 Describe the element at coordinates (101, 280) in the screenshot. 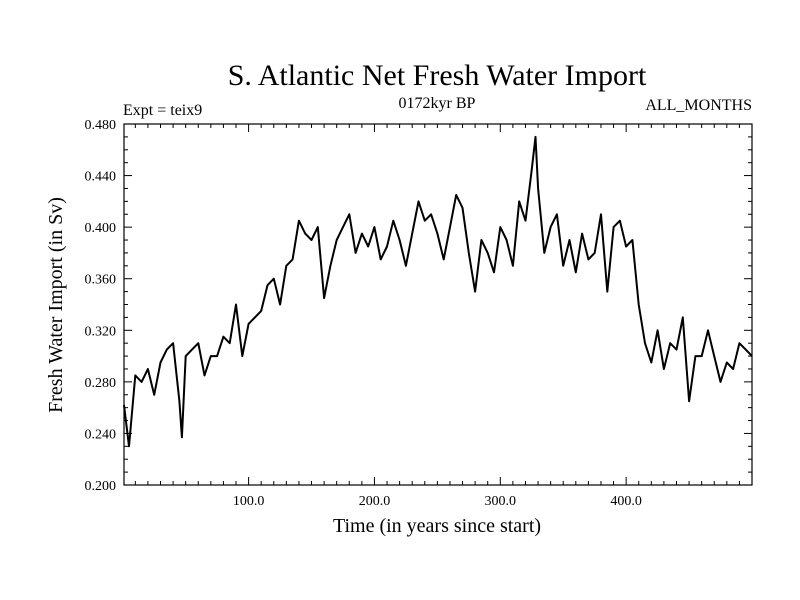

I see `y-tick-label: 0.360` at that location.